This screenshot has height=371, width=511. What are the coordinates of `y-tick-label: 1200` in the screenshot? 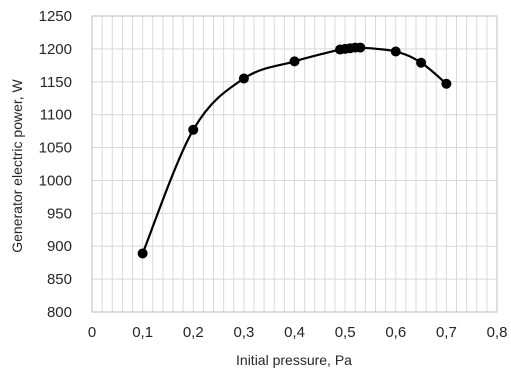 It's located at (55, 49).